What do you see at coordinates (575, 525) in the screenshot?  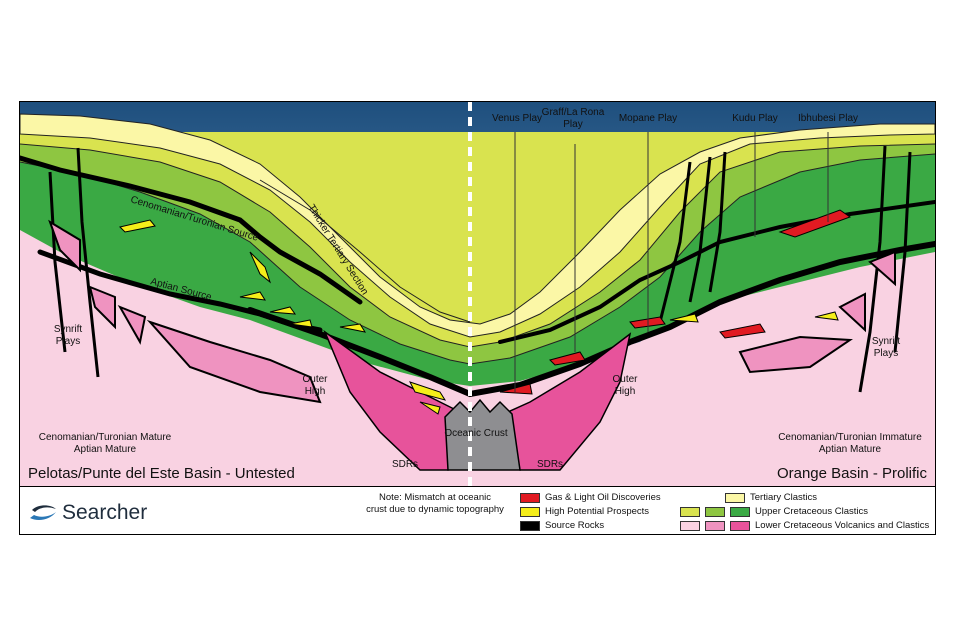 I see `legend-source-label: Source Rocks` at bounding box center [575, 525].